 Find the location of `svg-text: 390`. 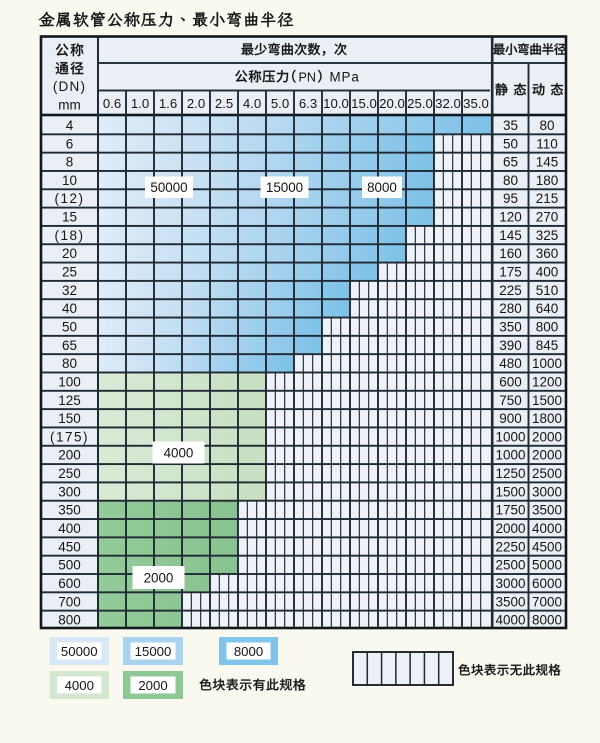

svg-text: 390 is located at coordinates (510, 345).